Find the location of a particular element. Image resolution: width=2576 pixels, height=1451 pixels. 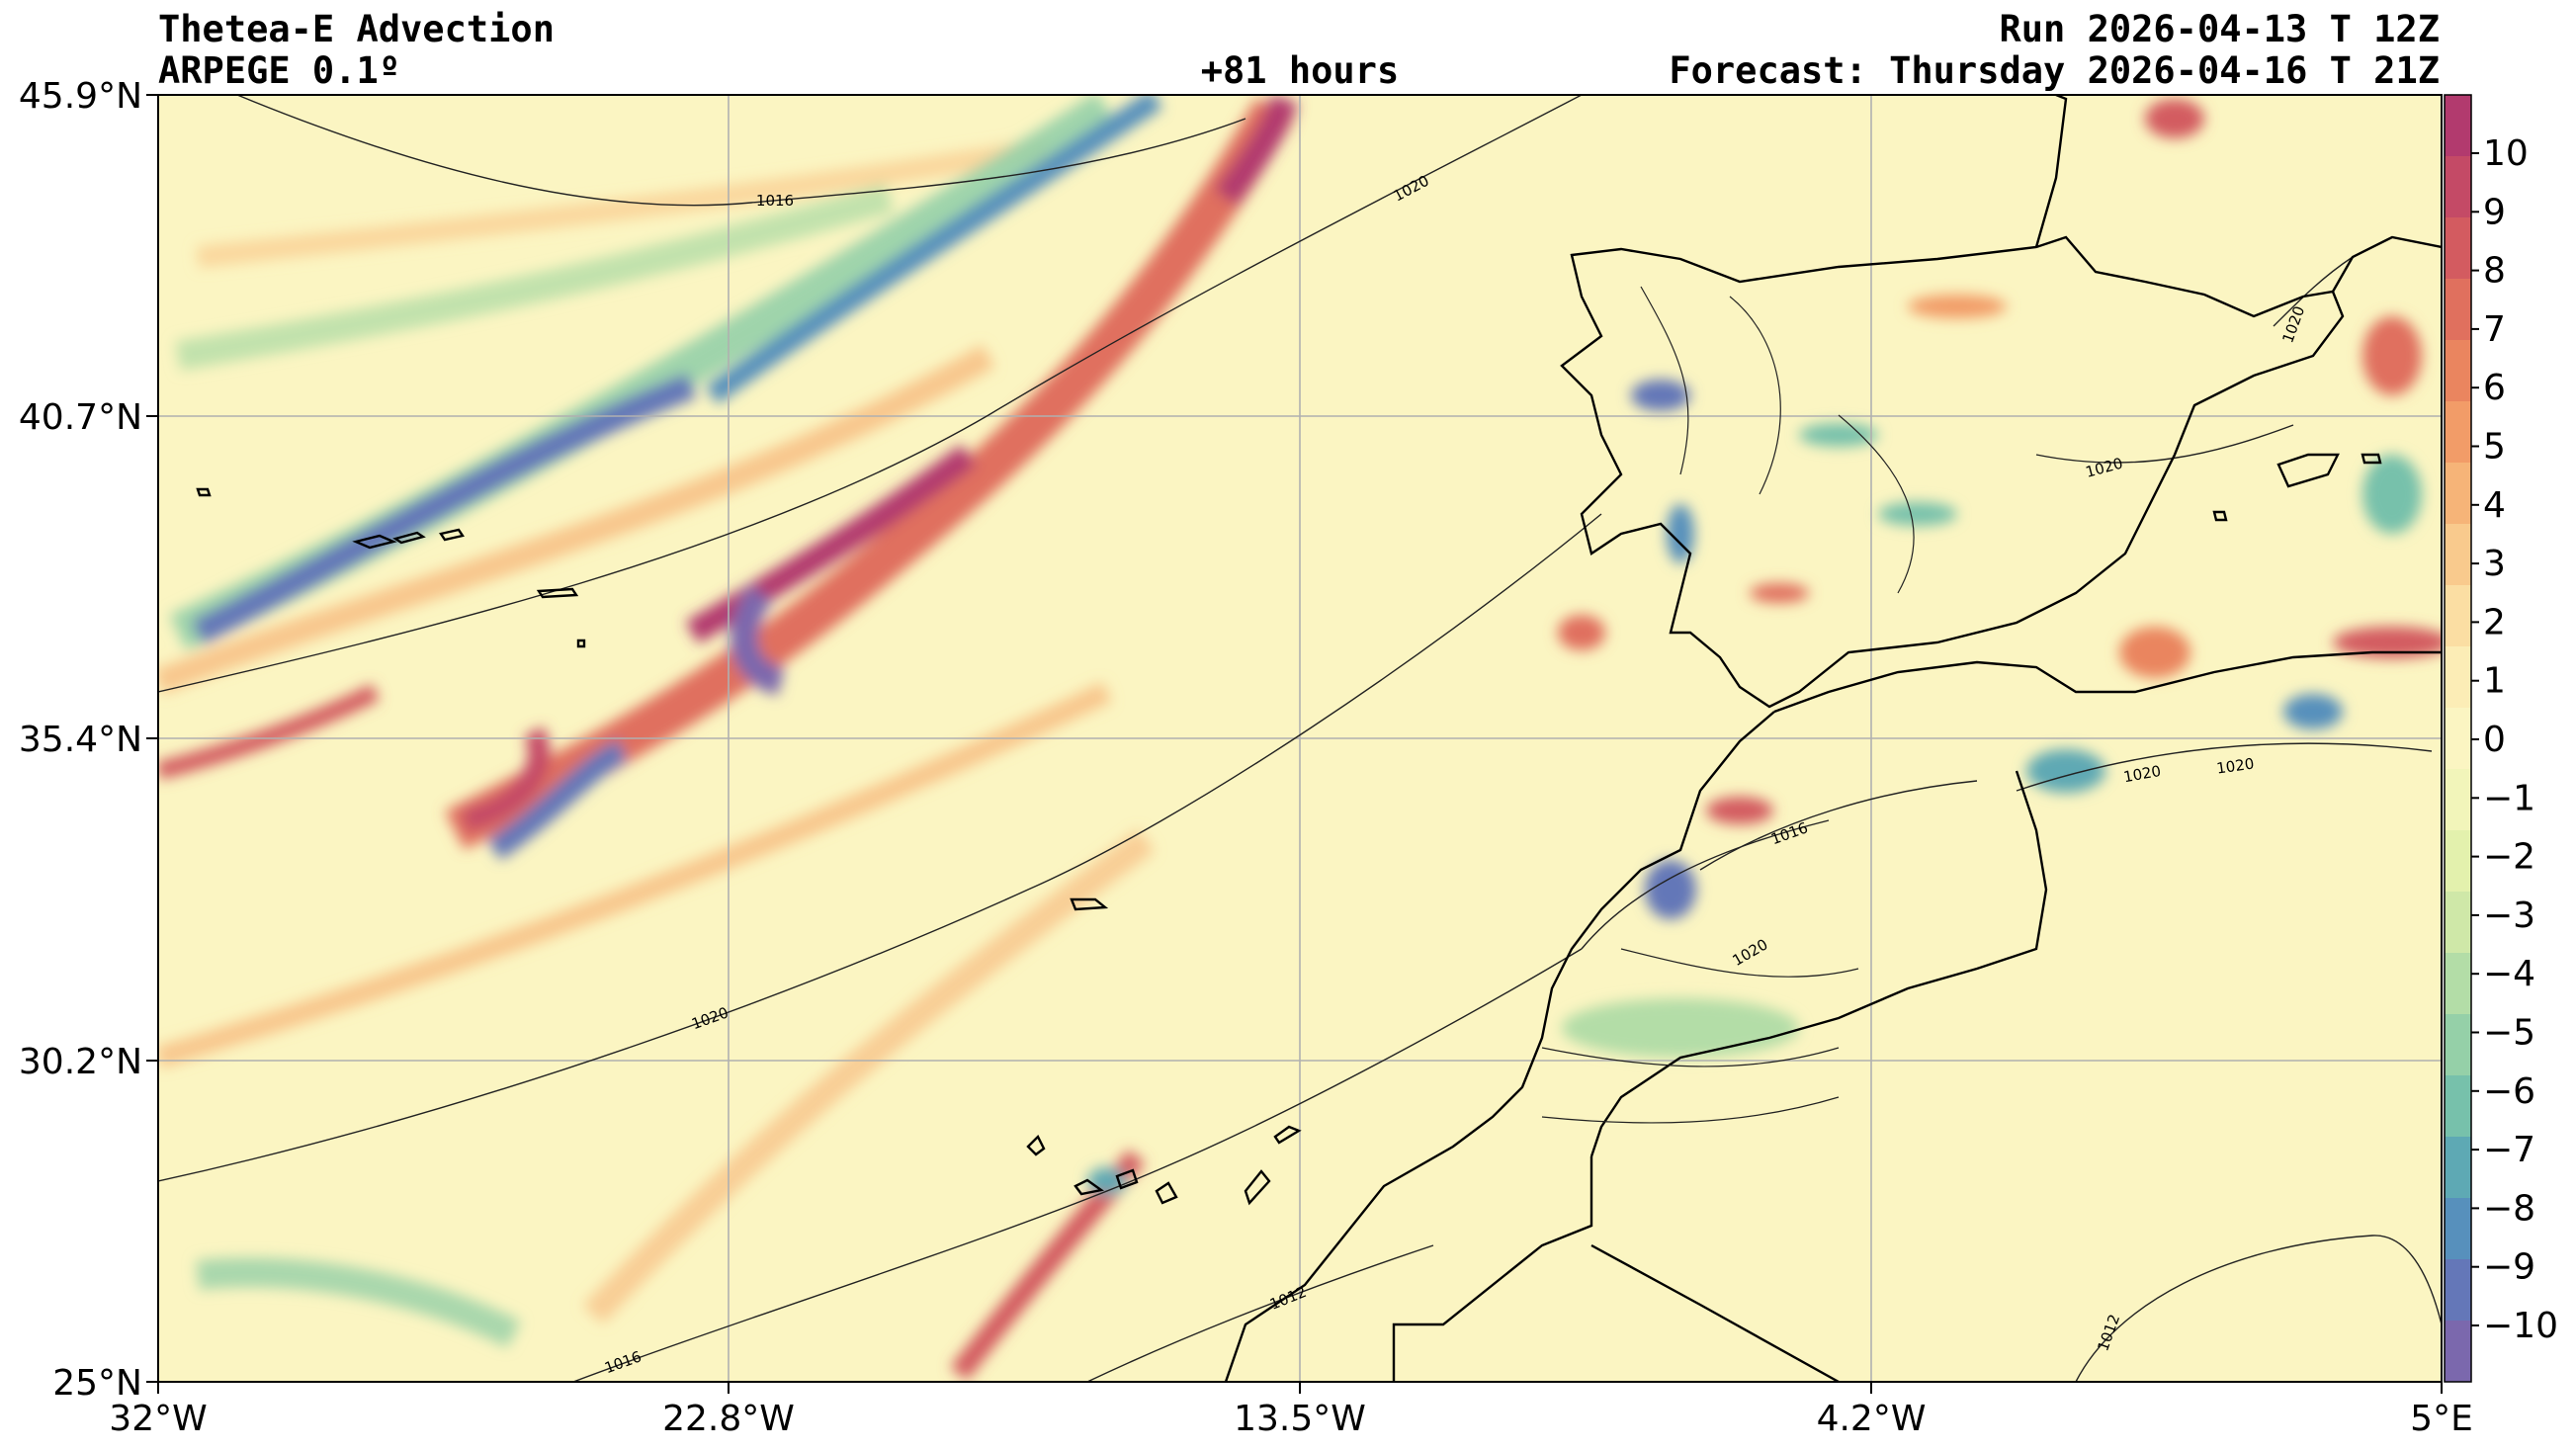

run-label: Run 2026-04-13 T 12Z is located at coordinates (2219, 29).